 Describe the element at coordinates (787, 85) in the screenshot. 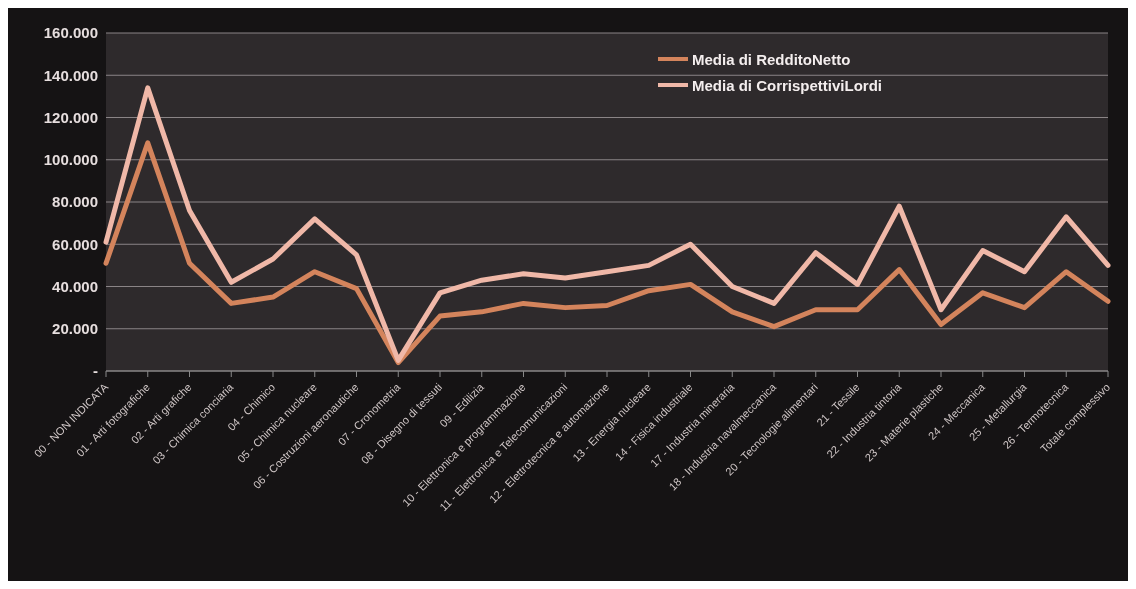

I see `legend-label: Media di CorrispettiviLordi` at that location.